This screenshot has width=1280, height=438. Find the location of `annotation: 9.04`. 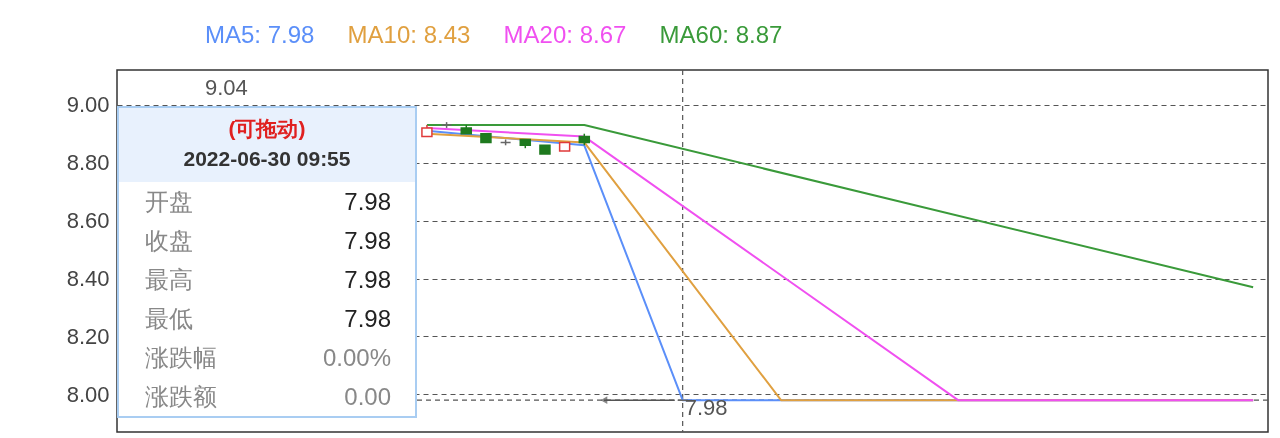

annotation: 9.04 is located at coordinates (226, 87).